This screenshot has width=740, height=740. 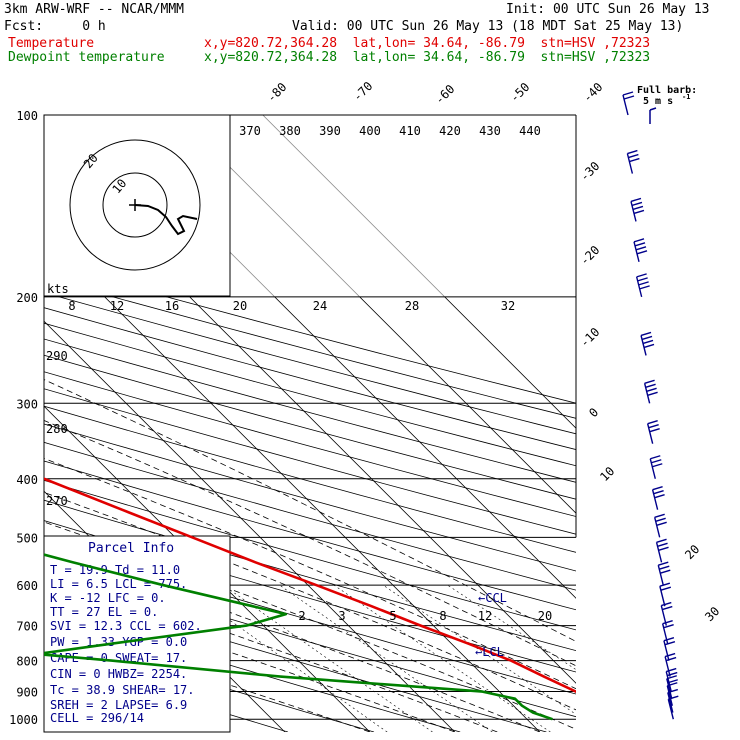 What do you see at coordinates (508, 306) in the screenshot?
I see `mixing-ratio-label: 32` at bounding box center [508, 306].